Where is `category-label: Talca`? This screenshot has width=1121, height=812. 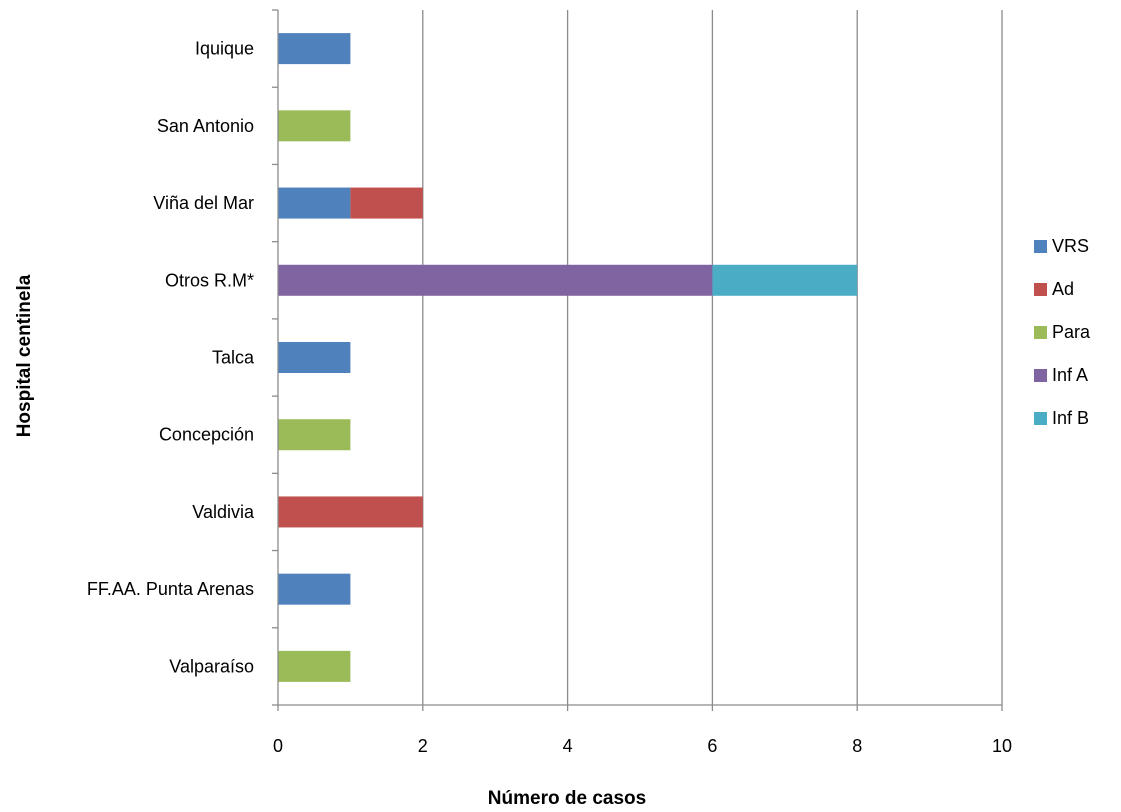
category-label: Talca is located at coordinates (233, 358).